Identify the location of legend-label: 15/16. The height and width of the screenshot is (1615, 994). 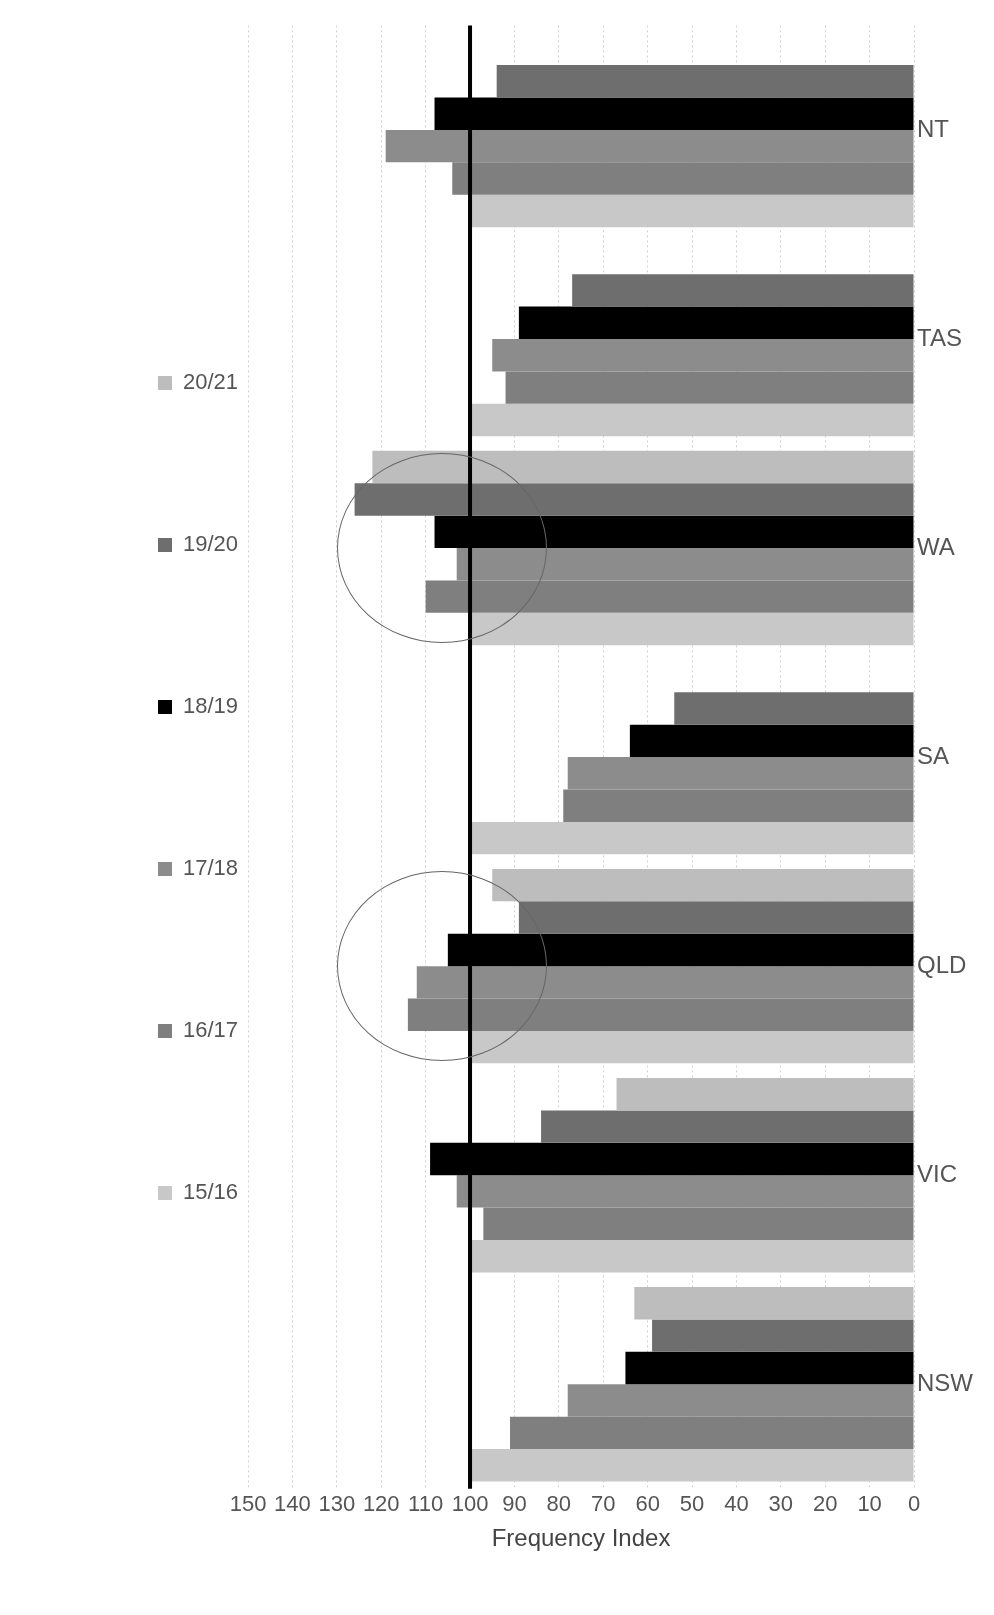
(211, 1192).